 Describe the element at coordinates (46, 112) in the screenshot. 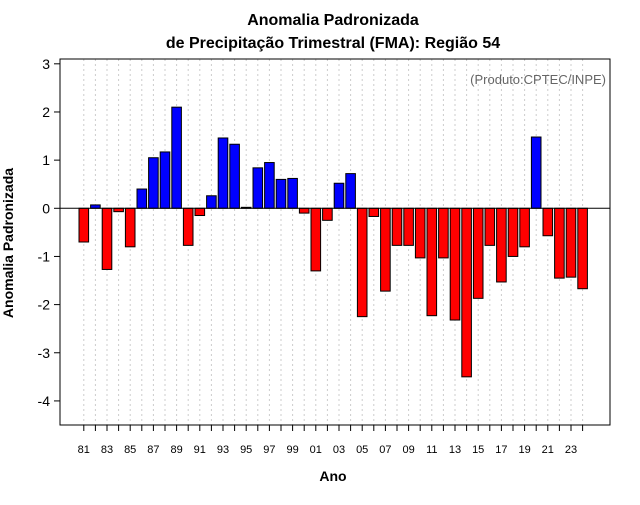

I see `y-tick-label: 2` at that location.